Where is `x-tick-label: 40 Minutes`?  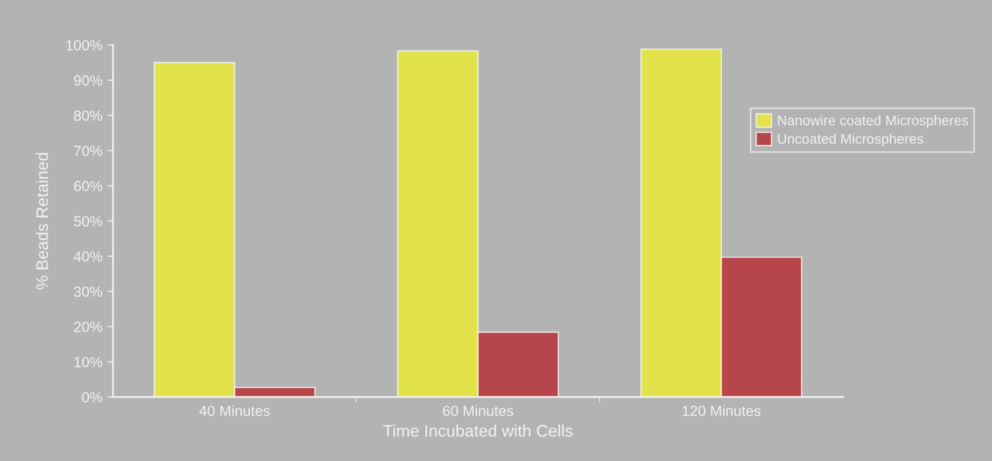
x-tick-label: 40 Minutes is located at coordinates (234, 410).